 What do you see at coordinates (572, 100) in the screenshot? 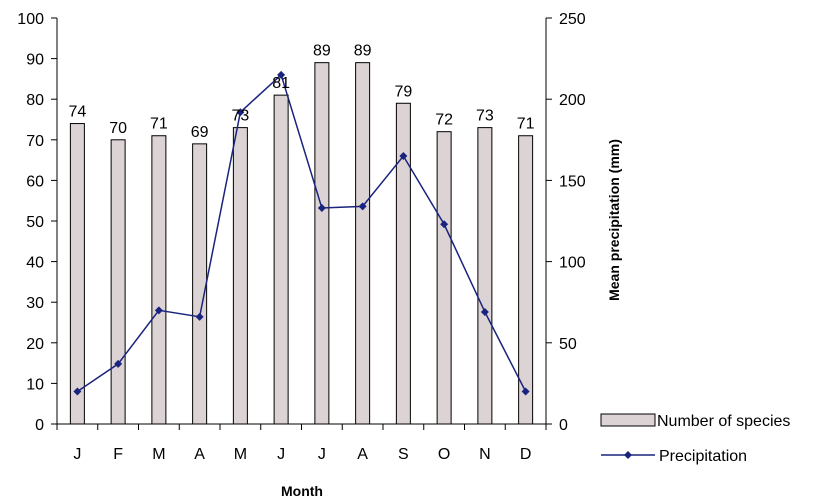
I see `right-tick-label: 200` at bounding box center [572, 100].